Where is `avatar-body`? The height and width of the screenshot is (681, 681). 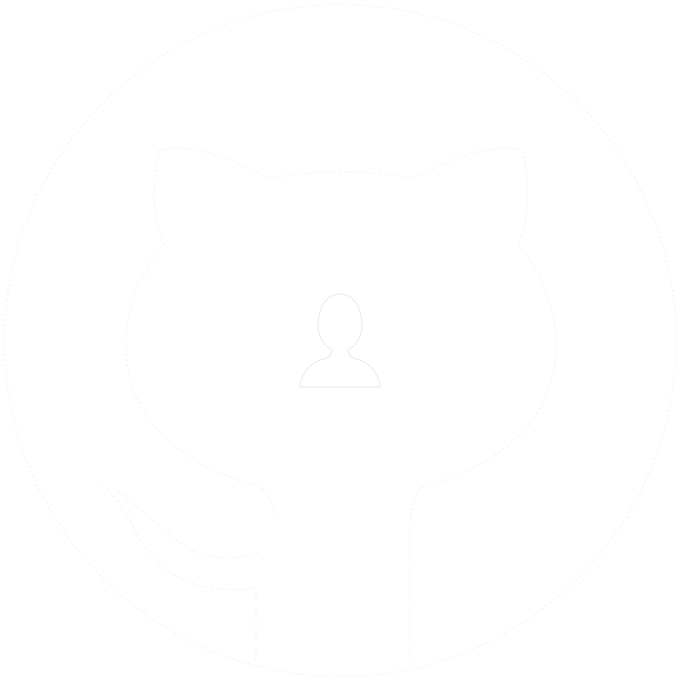 avatar-body is located at coordinates (340, 340).